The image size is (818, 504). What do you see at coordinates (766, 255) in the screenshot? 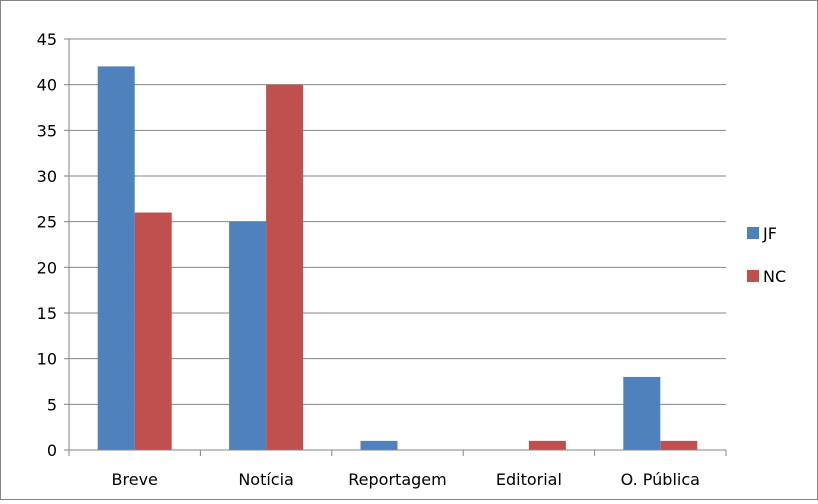
I see `legend: JF NC` at bounding box center [766, 255].